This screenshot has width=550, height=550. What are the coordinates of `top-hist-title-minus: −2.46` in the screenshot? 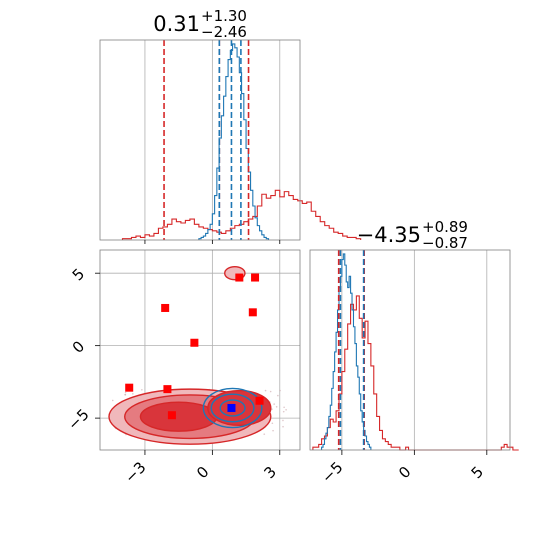 It's located at (224, 32).